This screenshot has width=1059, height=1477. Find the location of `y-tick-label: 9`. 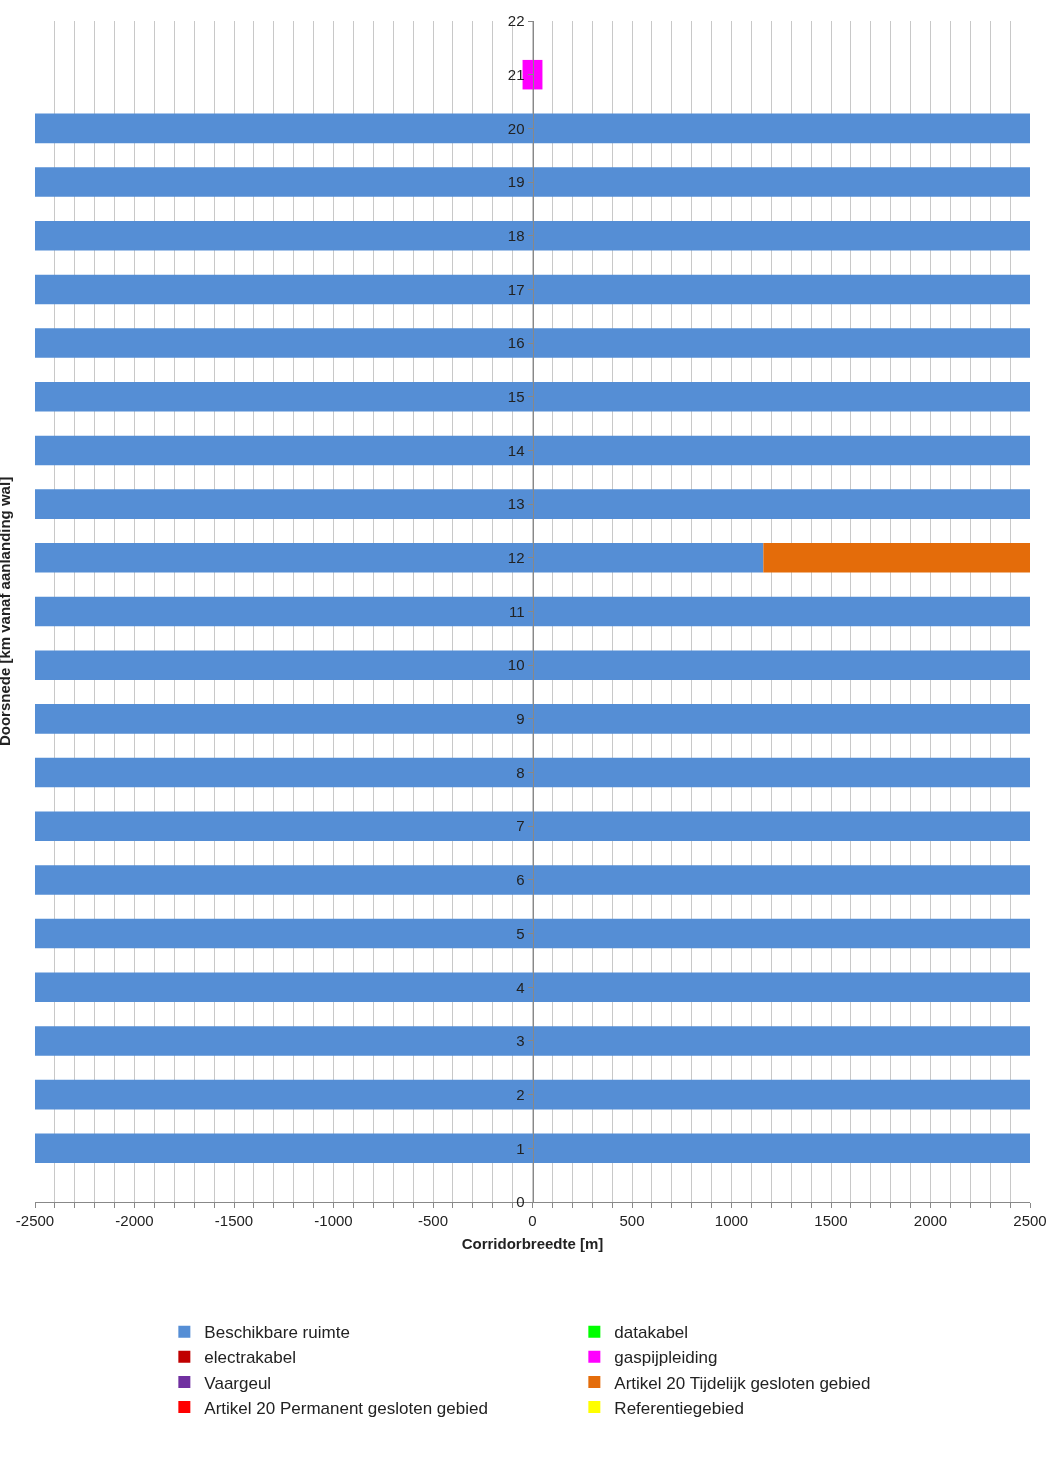

y-tick-label: 9 is located at coordinates (520, 719).